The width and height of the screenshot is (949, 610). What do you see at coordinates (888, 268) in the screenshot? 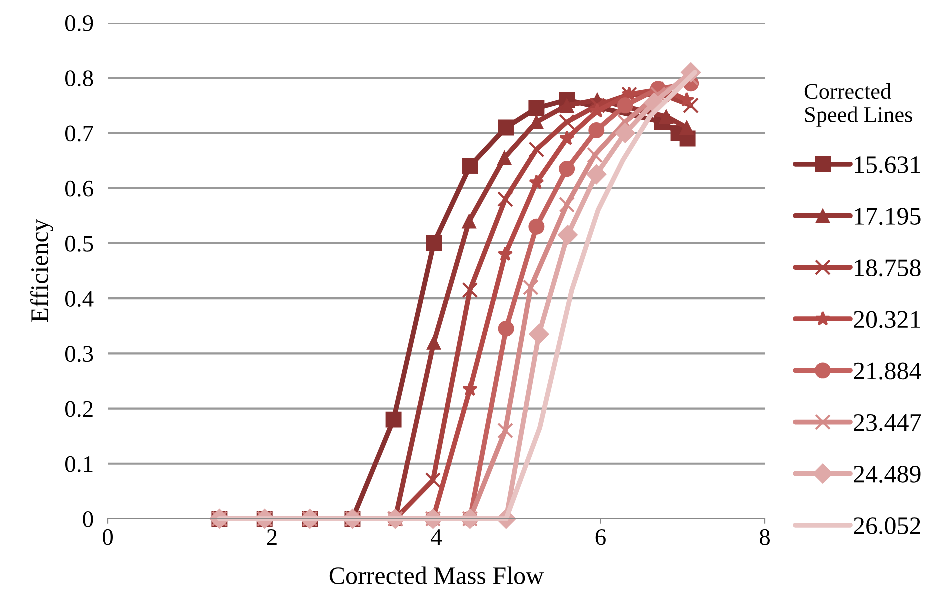
I see `legend-label: 18.758` at bounding box center [888, 268].